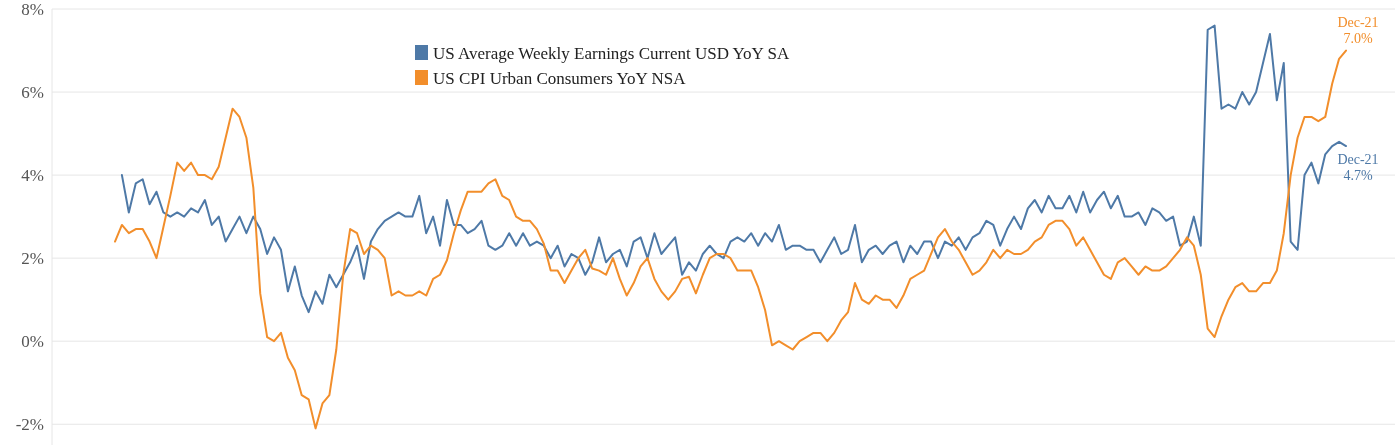 The width and height of the screenshot is (1395, 448). Describe the element at coordinates (32, 259) in the screenshot. I see `y-tick-label: 2%` at that location.